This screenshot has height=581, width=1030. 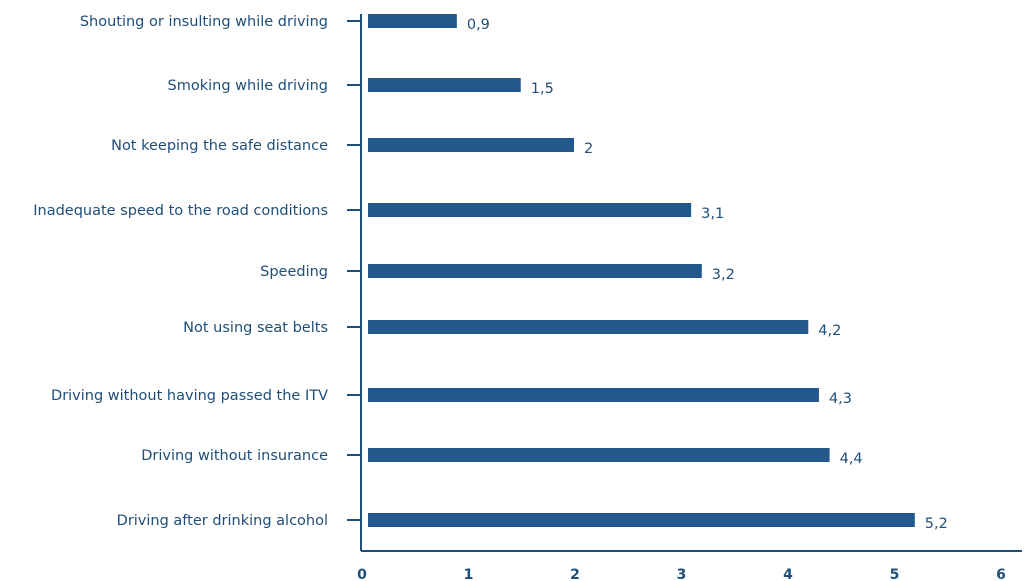 I want to click on data-label: 0,9, so click(x=478, y=25).